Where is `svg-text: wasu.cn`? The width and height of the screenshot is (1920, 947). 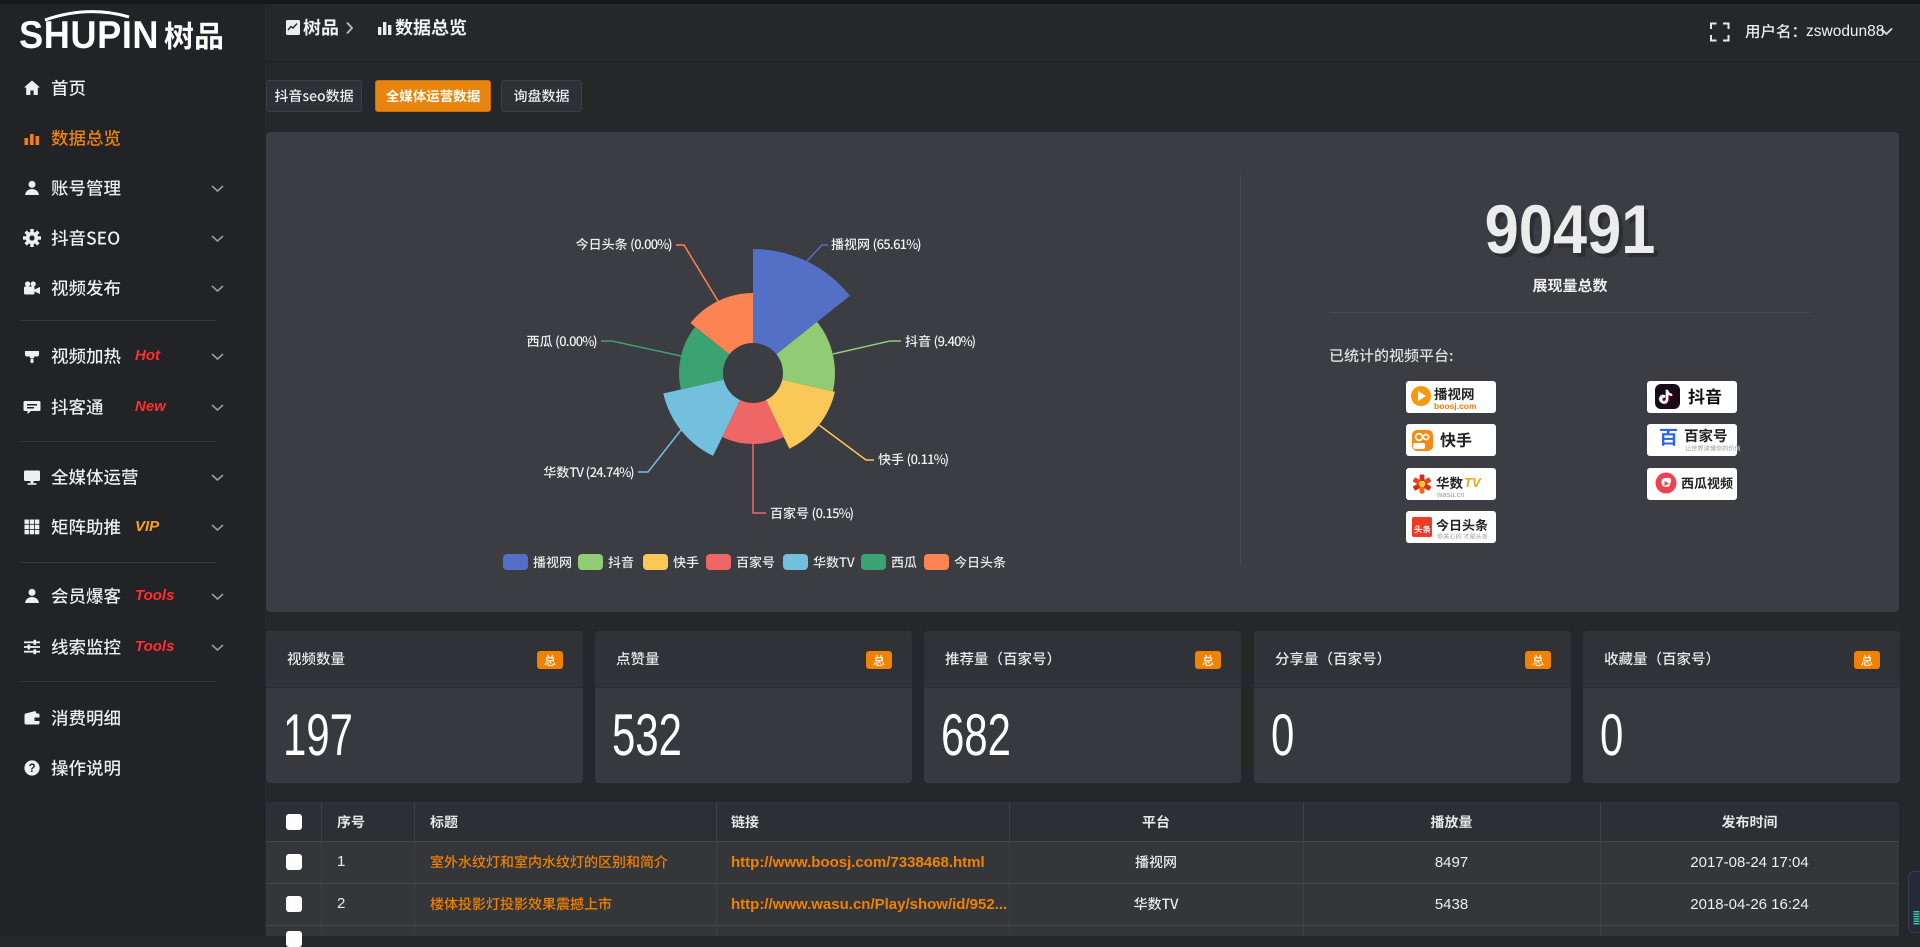 svg-text: wasu.cn is located at coordinates (1450, 494).